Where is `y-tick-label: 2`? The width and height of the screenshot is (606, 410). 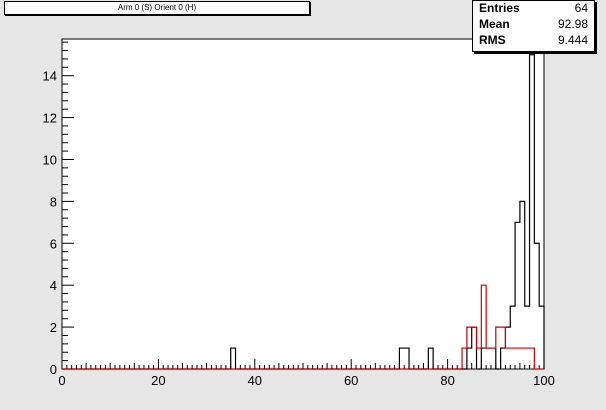 y-tick-label: 2 is located at coordinates (53, 327).